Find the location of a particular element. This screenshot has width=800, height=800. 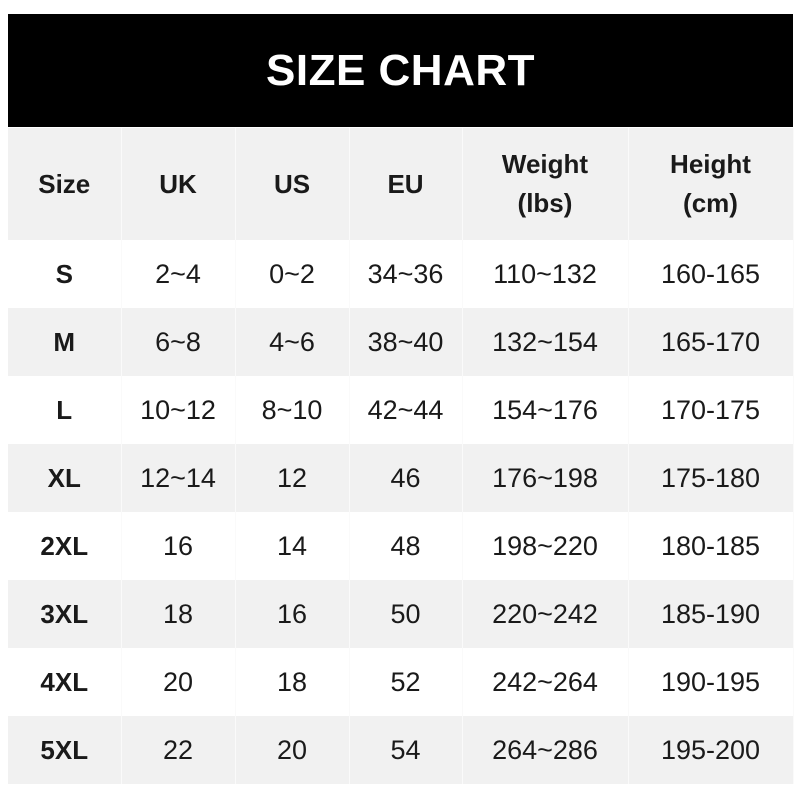

table-cell: 38~40 is located at coordinates (406, 342).